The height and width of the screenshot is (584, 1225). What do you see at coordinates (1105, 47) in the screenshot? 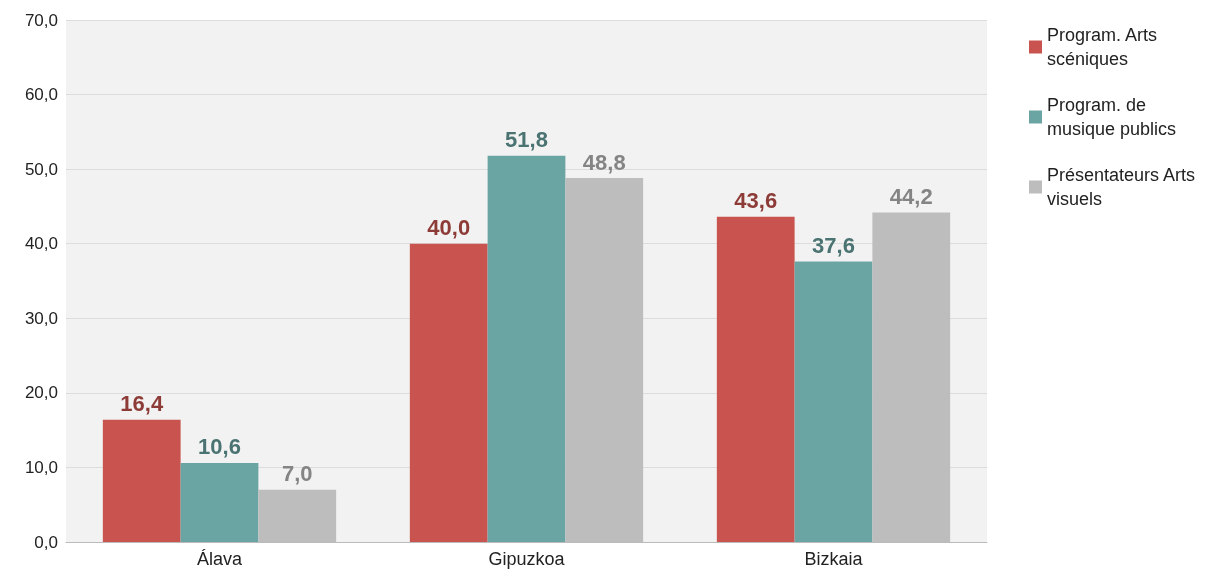
I see `legend-label: Program. Arts scéniques` at bounding box center [1105, 47].